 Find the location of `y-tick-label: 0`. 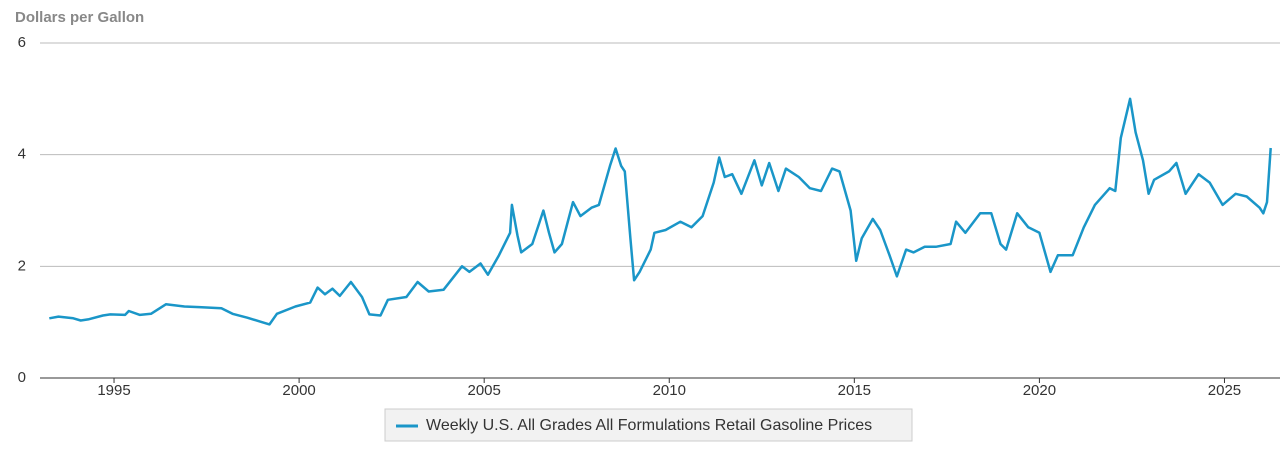

y-tick-label: 0 is located at coordinates (22, 377).